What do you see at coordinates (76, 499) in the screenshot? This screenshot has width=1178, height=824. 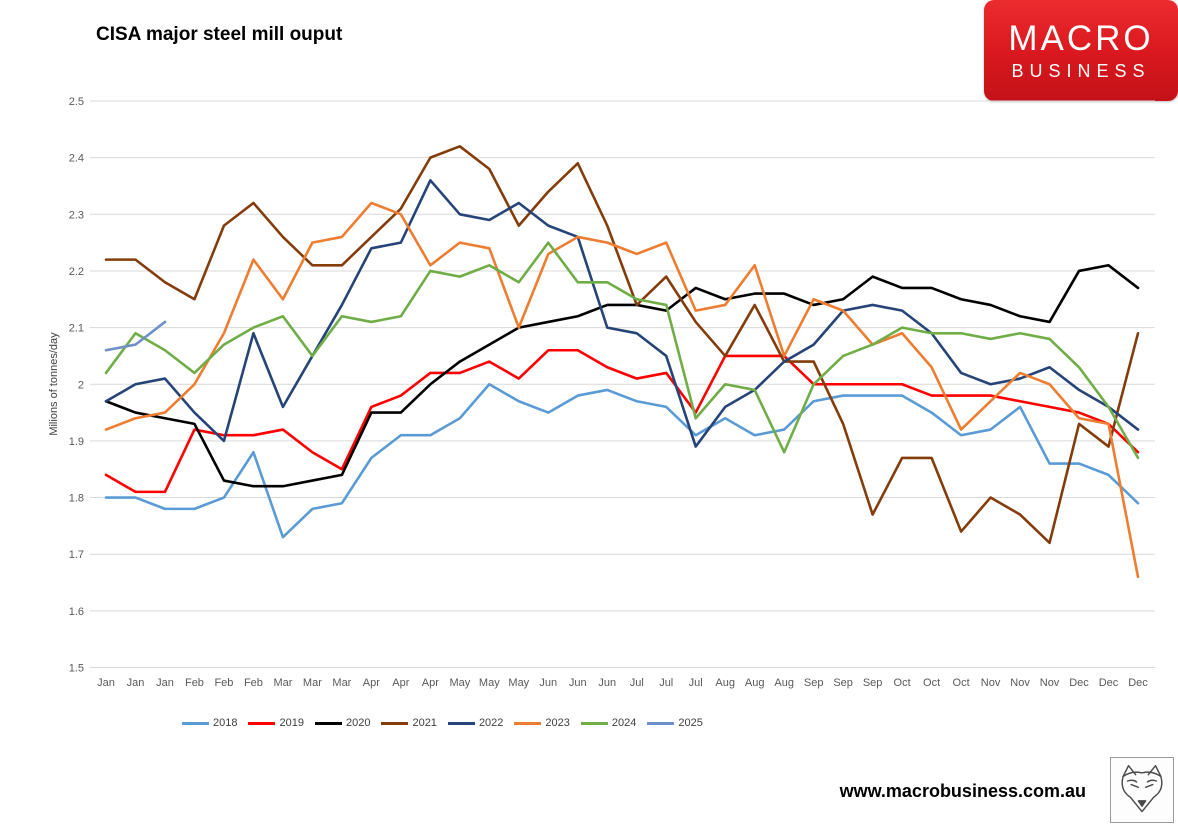 I see `y-tick-label: 1.8` at bounding box center [76, 499].